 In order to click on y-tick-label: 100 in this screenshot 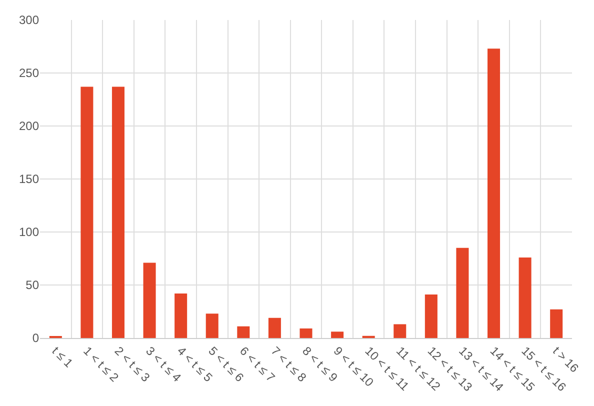, I will do `click(29, 232)`.